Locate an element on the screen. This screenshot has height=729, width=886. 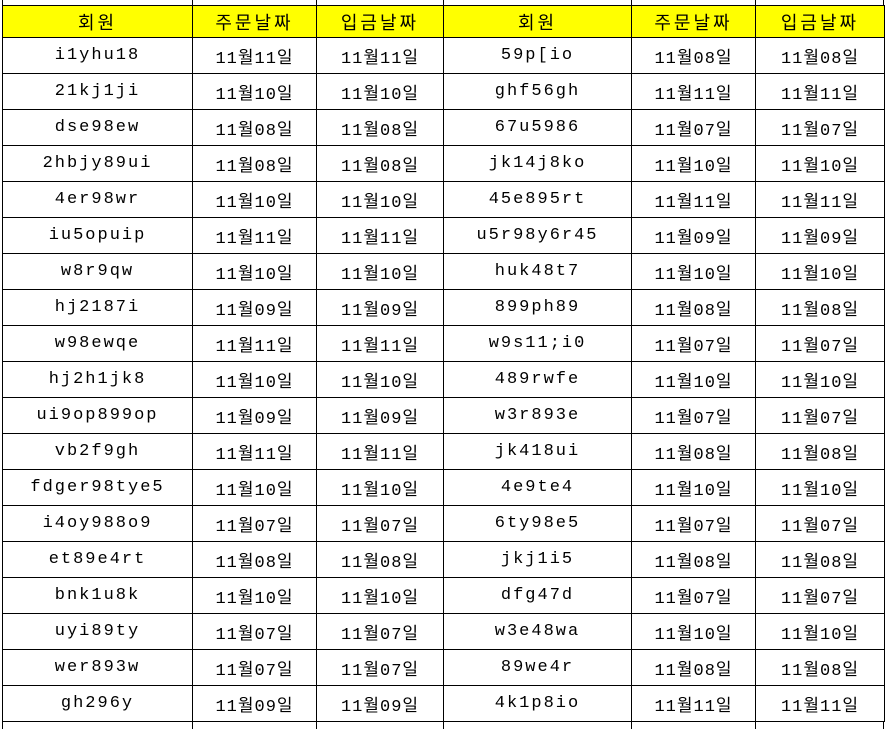
member-cell: 4k1p8io is located at coordinates (537, 703).